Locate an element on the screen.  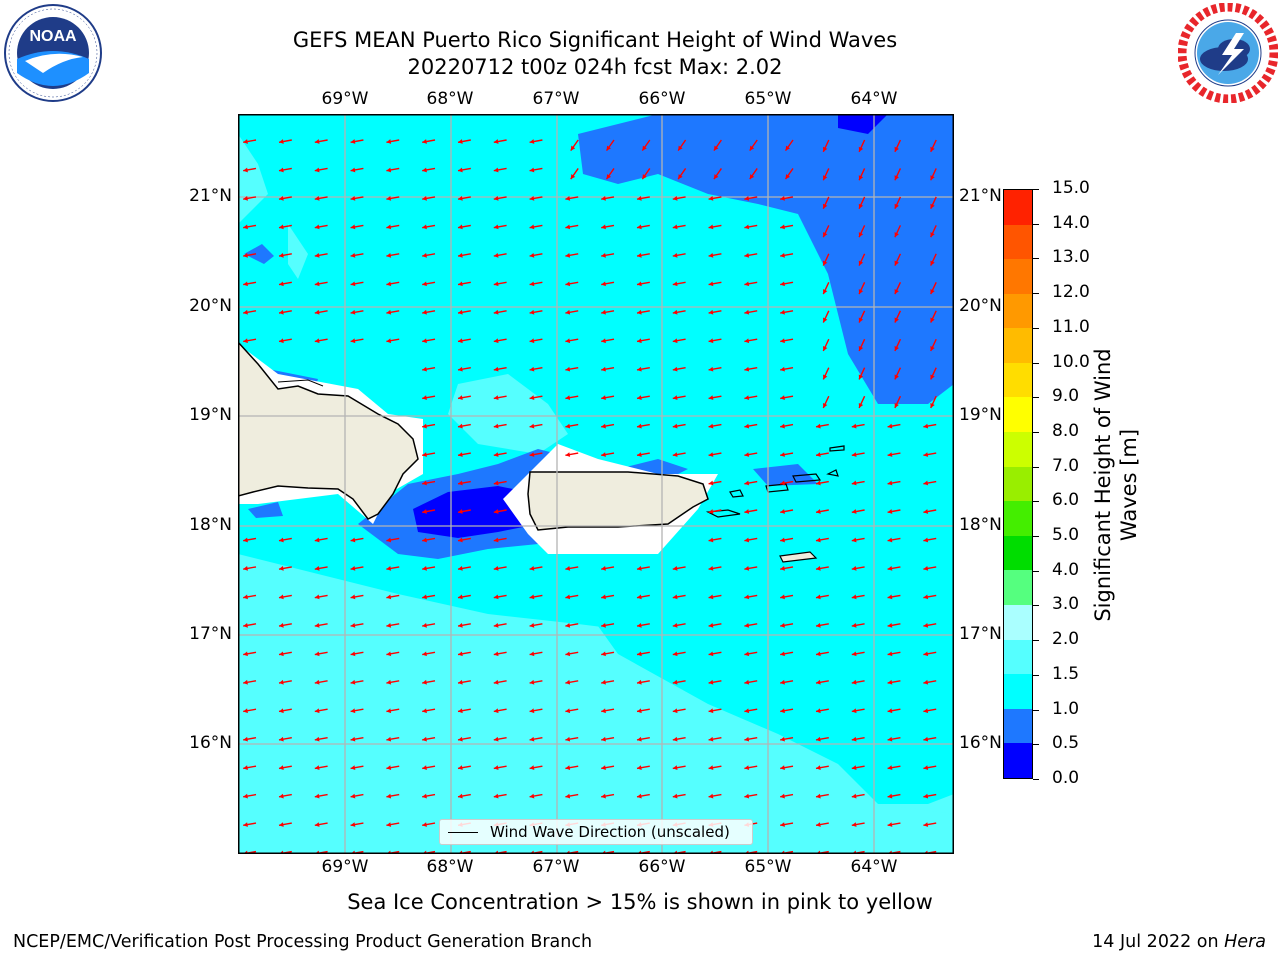
lat-tick-right-3: 19°N is located at coordinates (980, 415).